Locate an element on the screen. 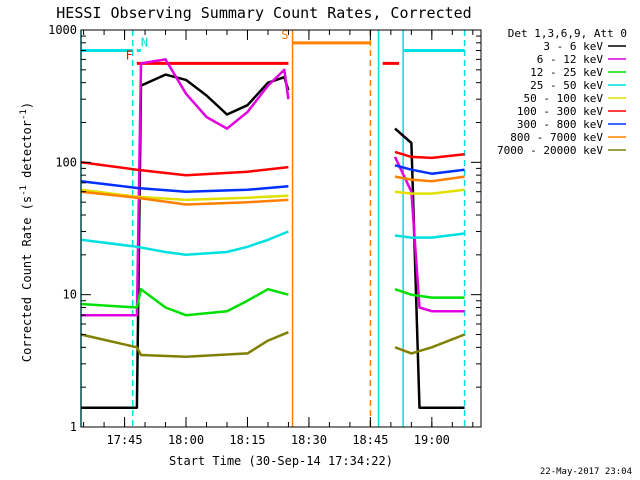 The image size is (640, 480). y-tick-label: 1 is located at coordinates (73, 427).